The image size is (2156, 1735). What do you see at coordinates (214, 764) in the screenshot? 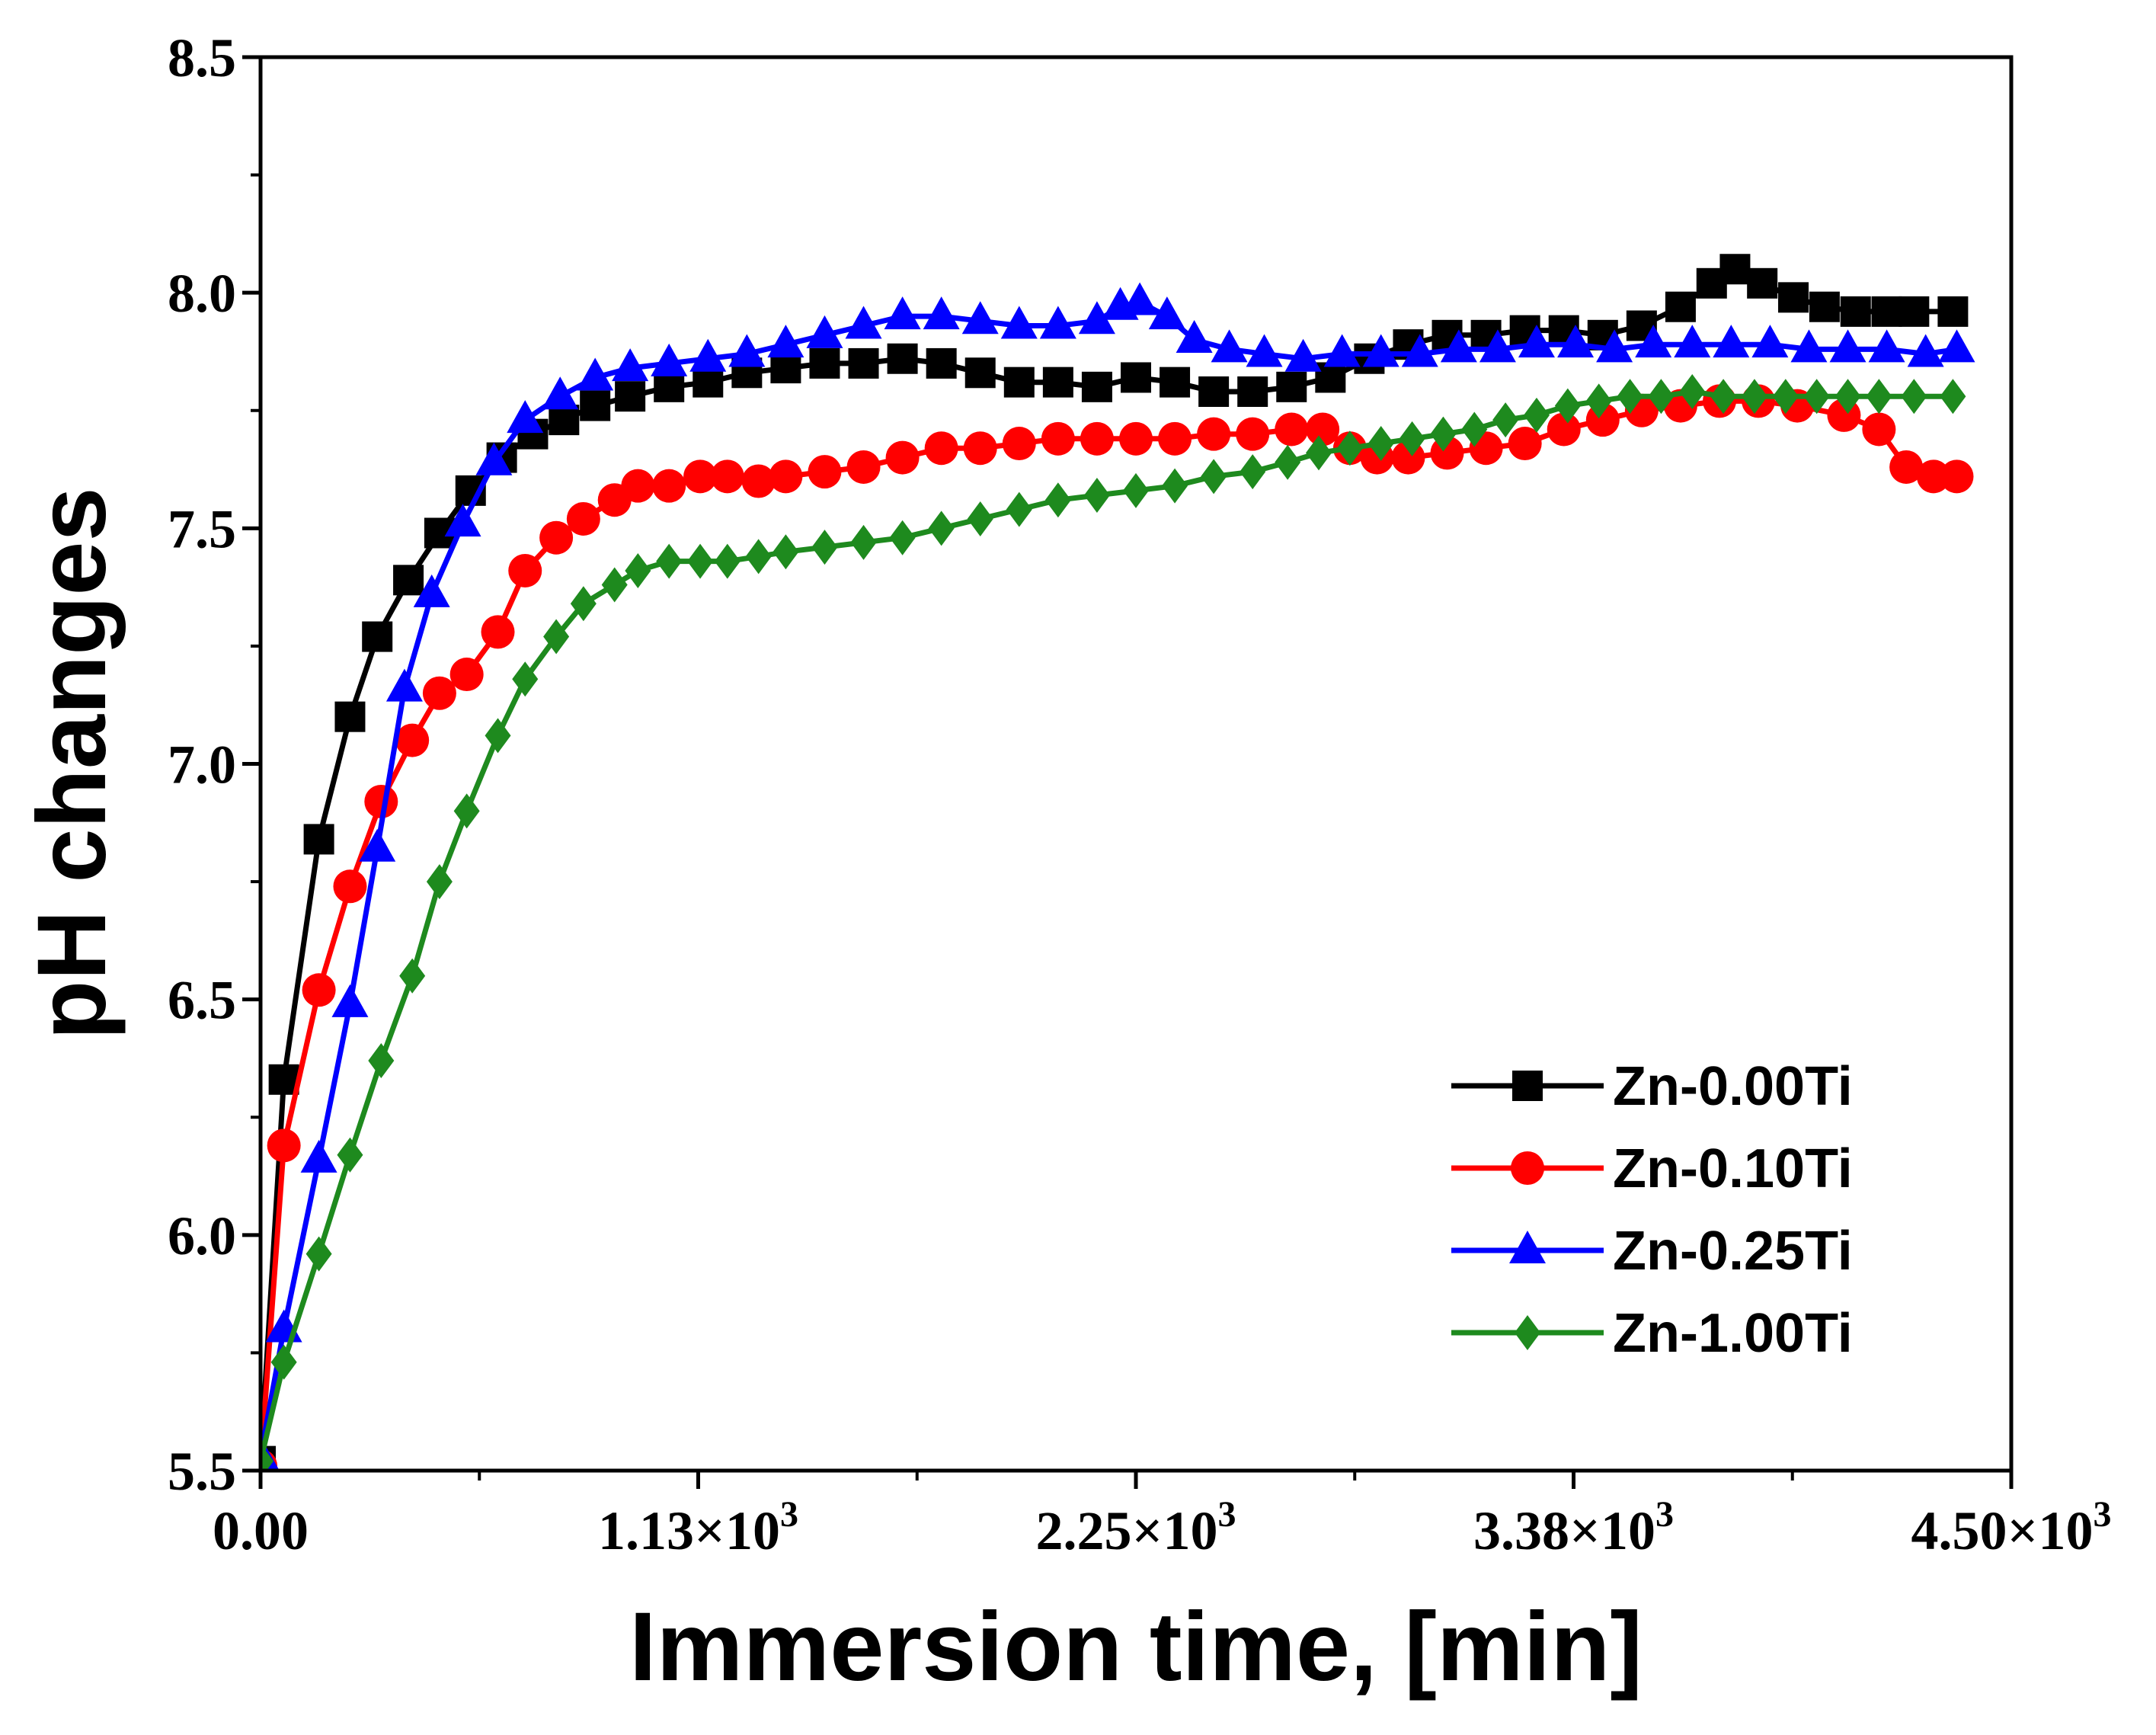
I see `y-axis: 5.5 6.0 6.5 7.0 7.5 8.0 8.5` at bounding box center [214, 764].